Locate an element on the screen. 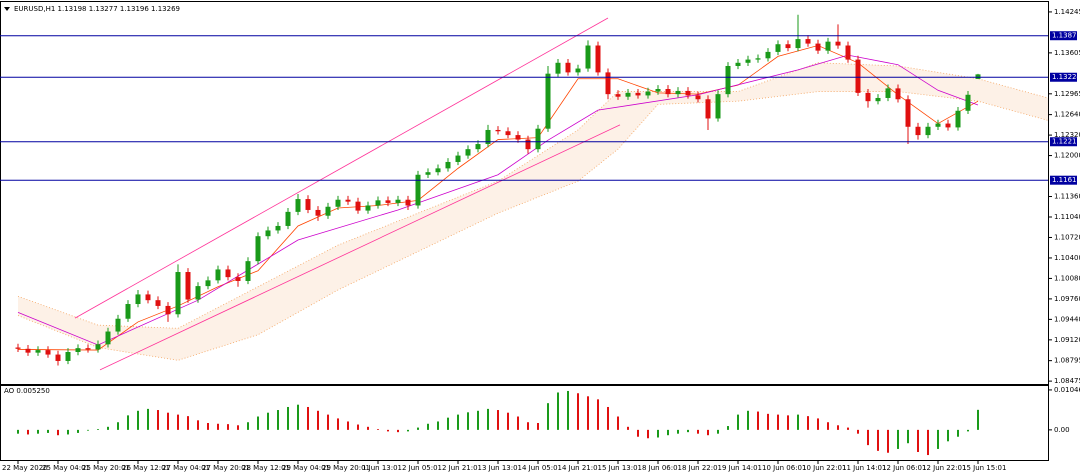 The width and height of the screenshot is (1080, 475). symbol-menu-icon is located at coordinates (7, 9).